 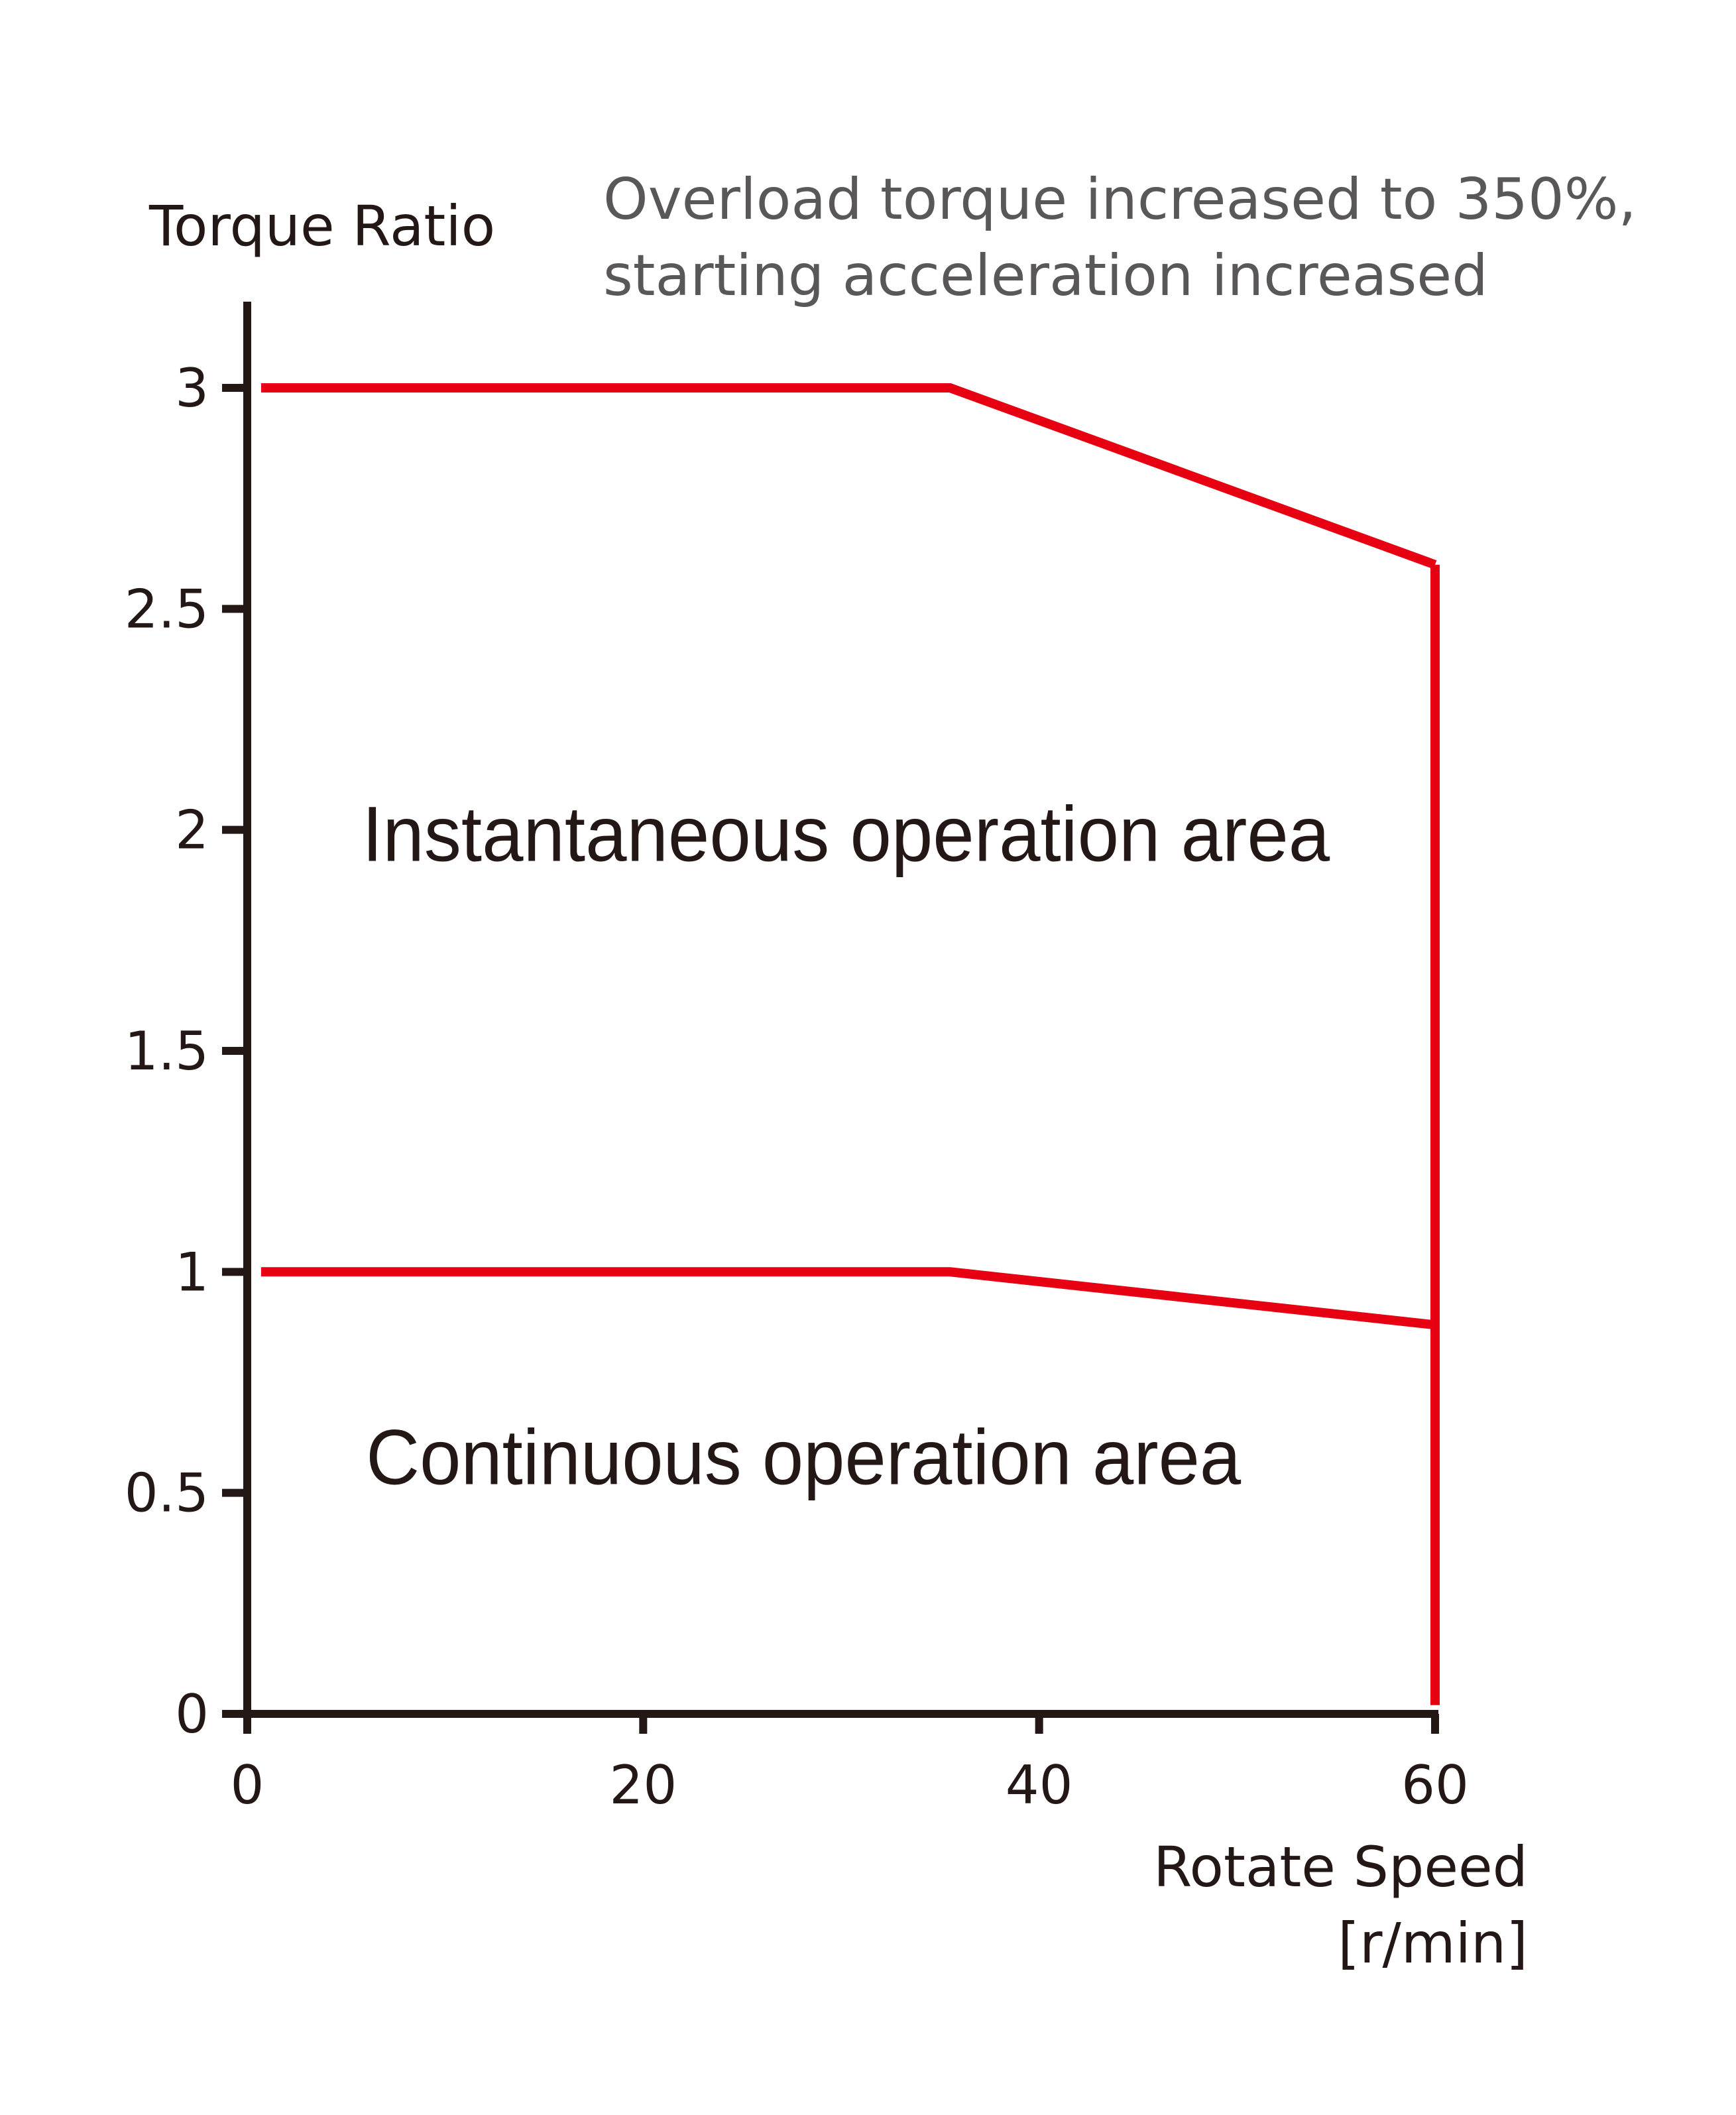 What do you see at coordinates (192, 1714) in the screenshot?
I see `y-tick-label: 0` at bounding box center [192, 1714].